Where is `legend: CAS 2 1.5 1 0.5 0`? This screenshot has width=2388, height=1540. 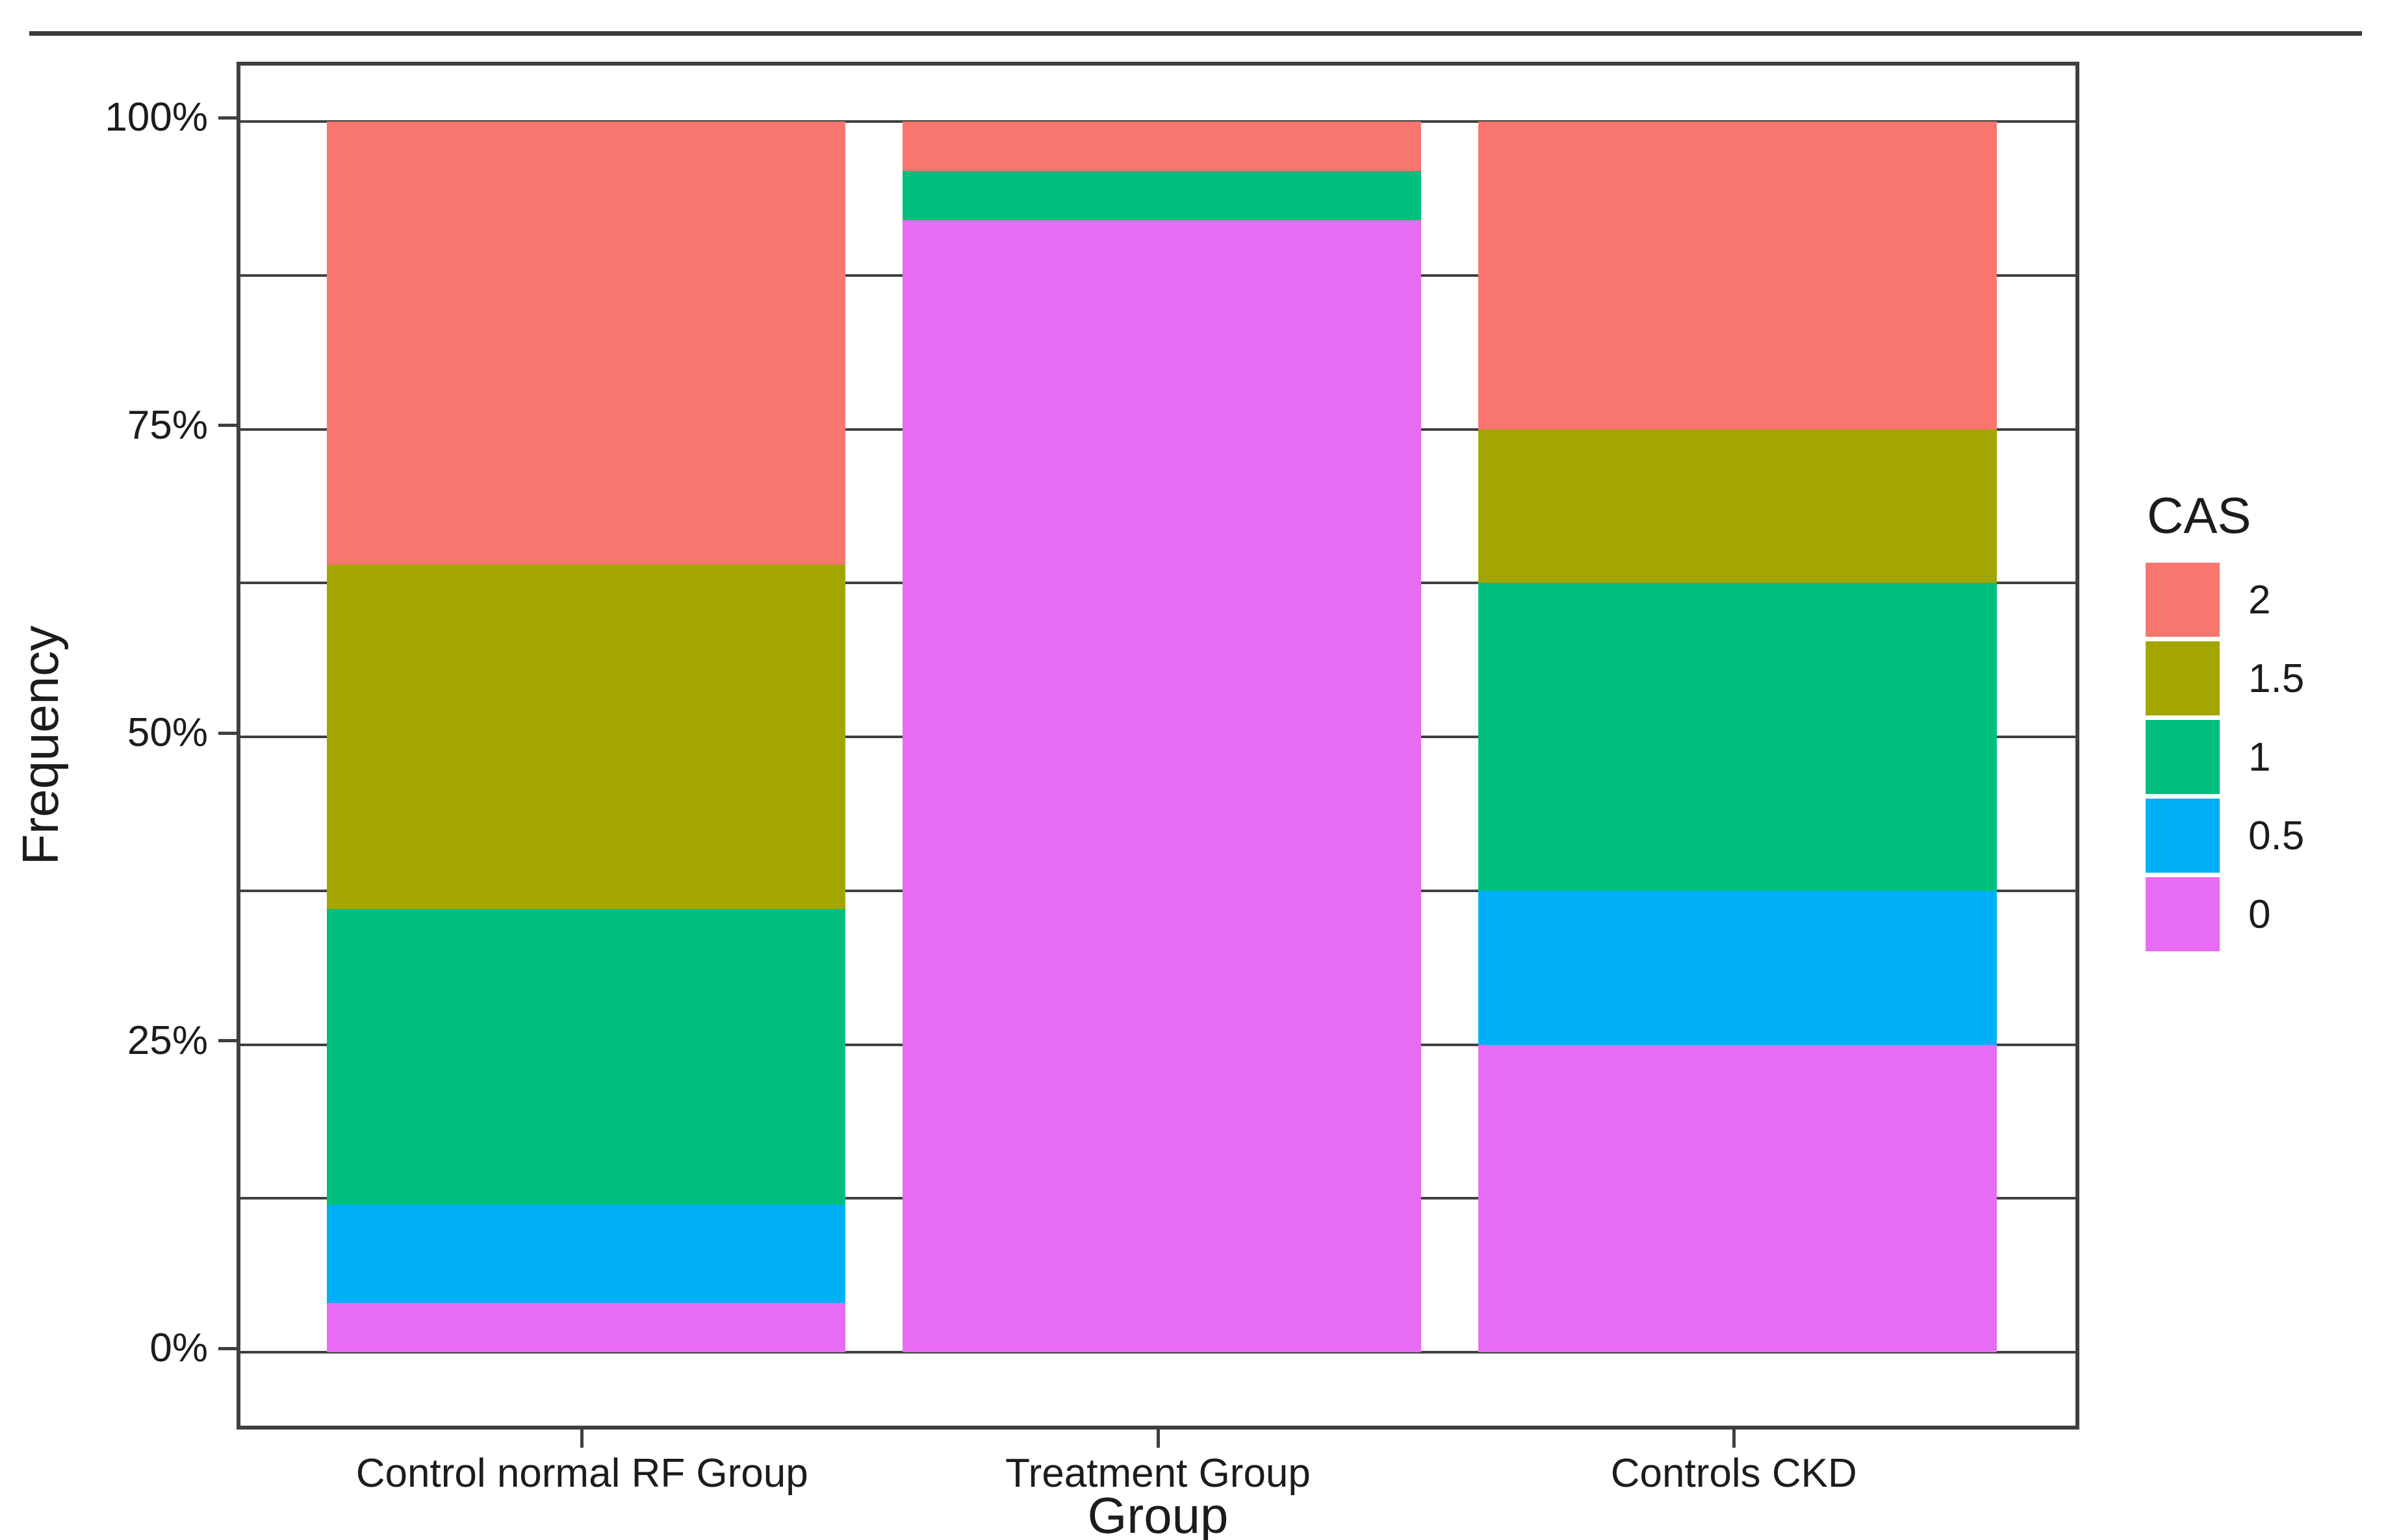
legend: CAS 2 1.5 1 0.5 0 is located at coordinates (2225, 721).